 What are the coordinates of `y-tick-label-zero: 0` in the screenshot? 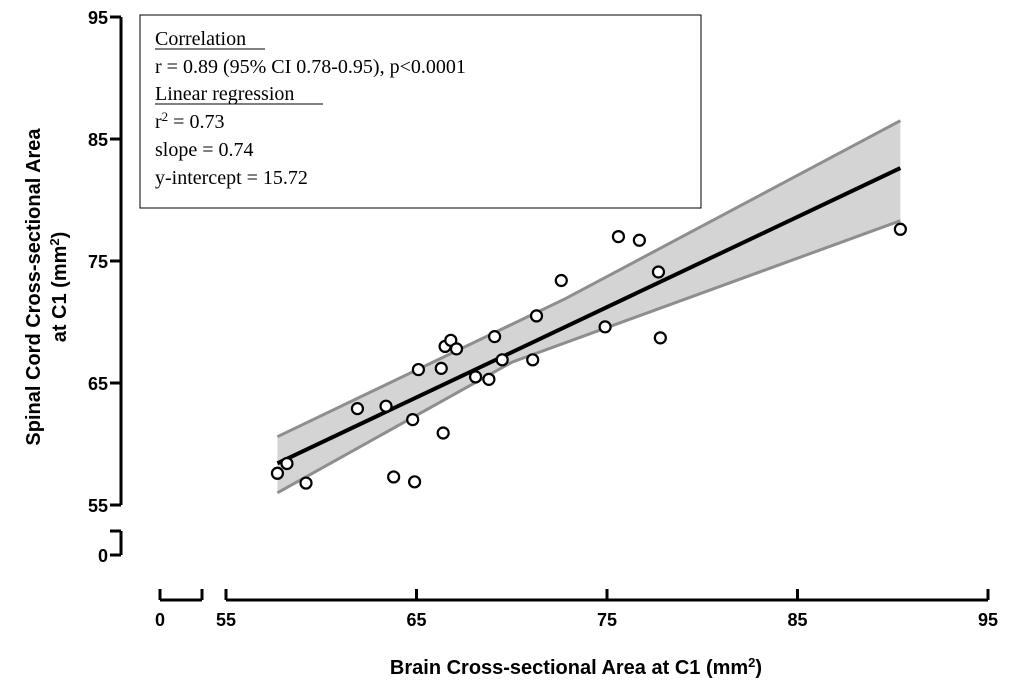 It's located at (103, 556).